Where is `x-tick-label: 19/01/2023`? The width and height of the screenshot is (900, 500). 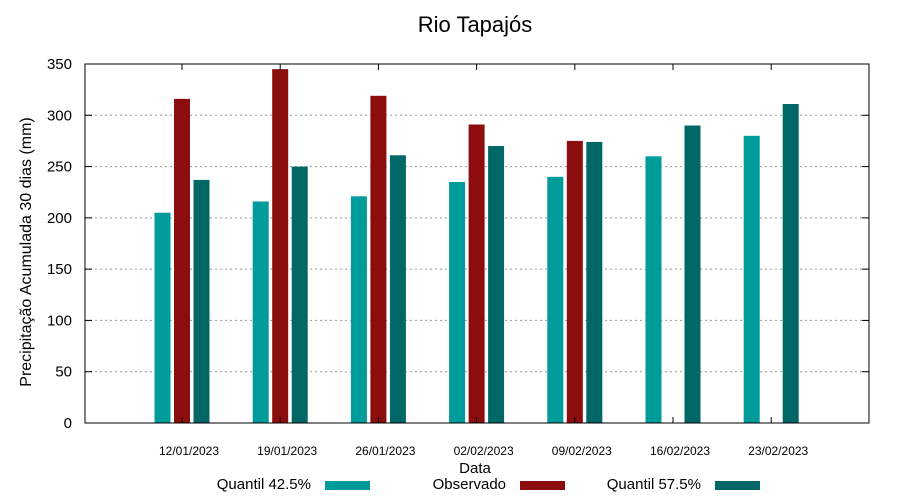 x-tick-label: 19/01/2023 is located at coordinates (287, 451).